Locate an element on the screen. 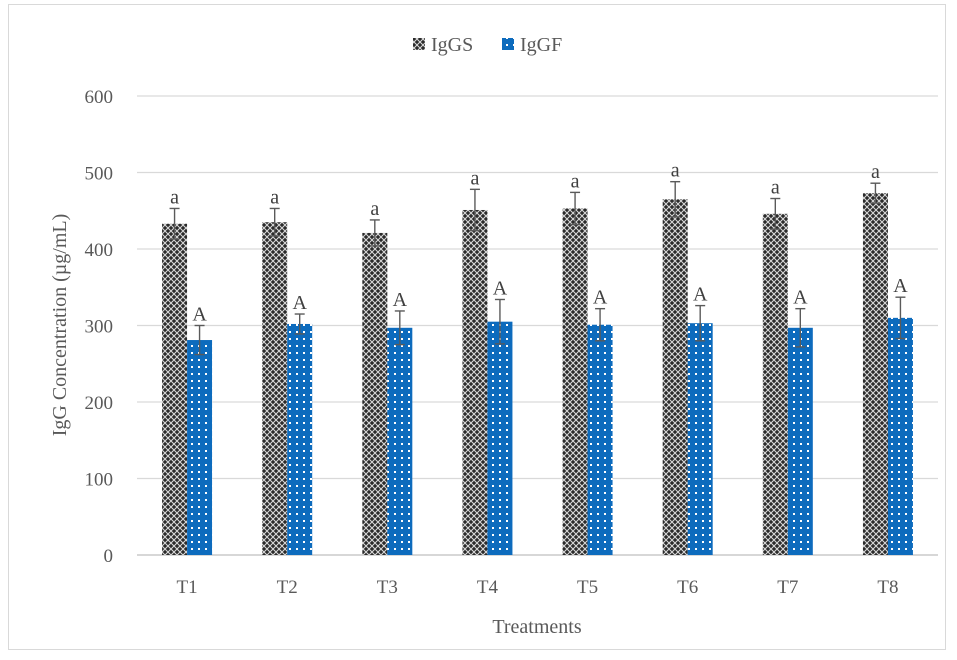  bar-iggf-t7 is located at coordinates (800, 441).